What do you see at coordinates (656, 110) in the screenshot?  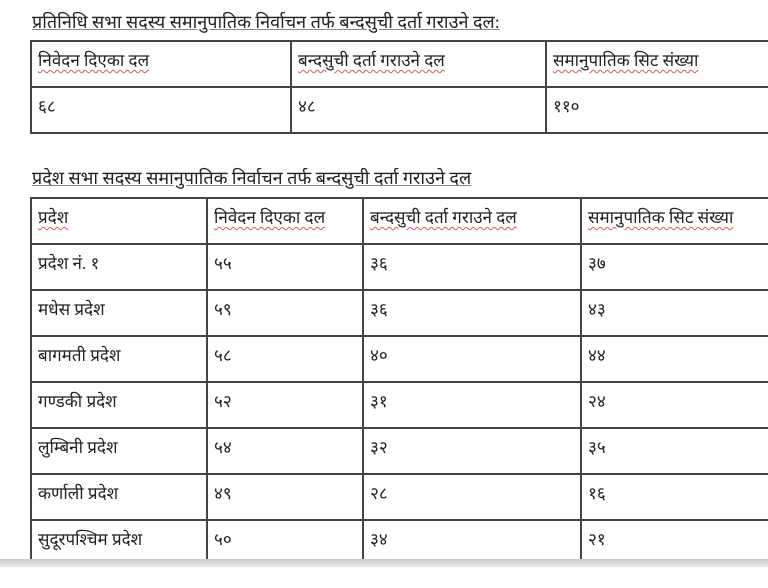 I see `cell-seats: ११०` at bounding box center [656, 110].